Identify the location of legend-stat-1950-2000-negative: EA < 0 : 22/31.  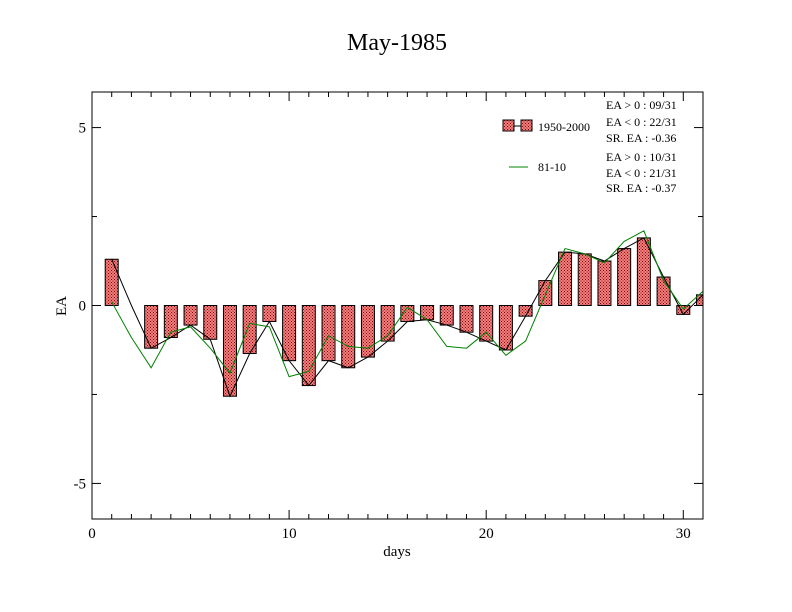
(641, 122).